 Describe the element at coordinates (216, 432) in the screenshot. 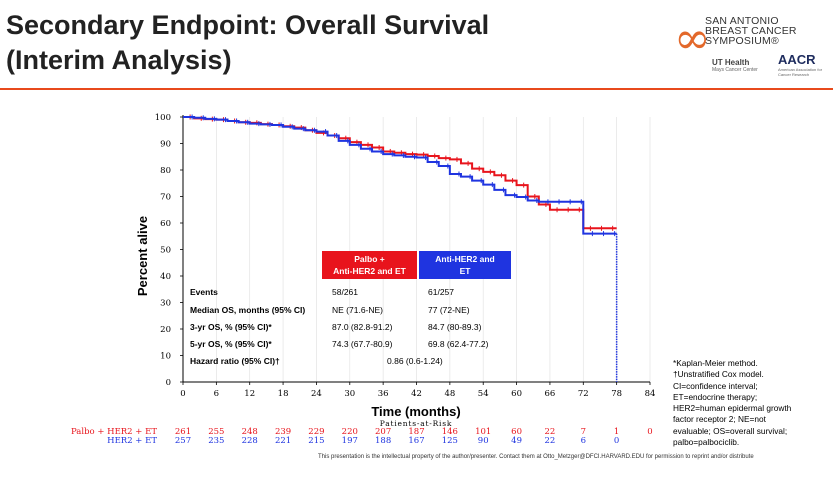

I see `risk-value: 255` at that location.